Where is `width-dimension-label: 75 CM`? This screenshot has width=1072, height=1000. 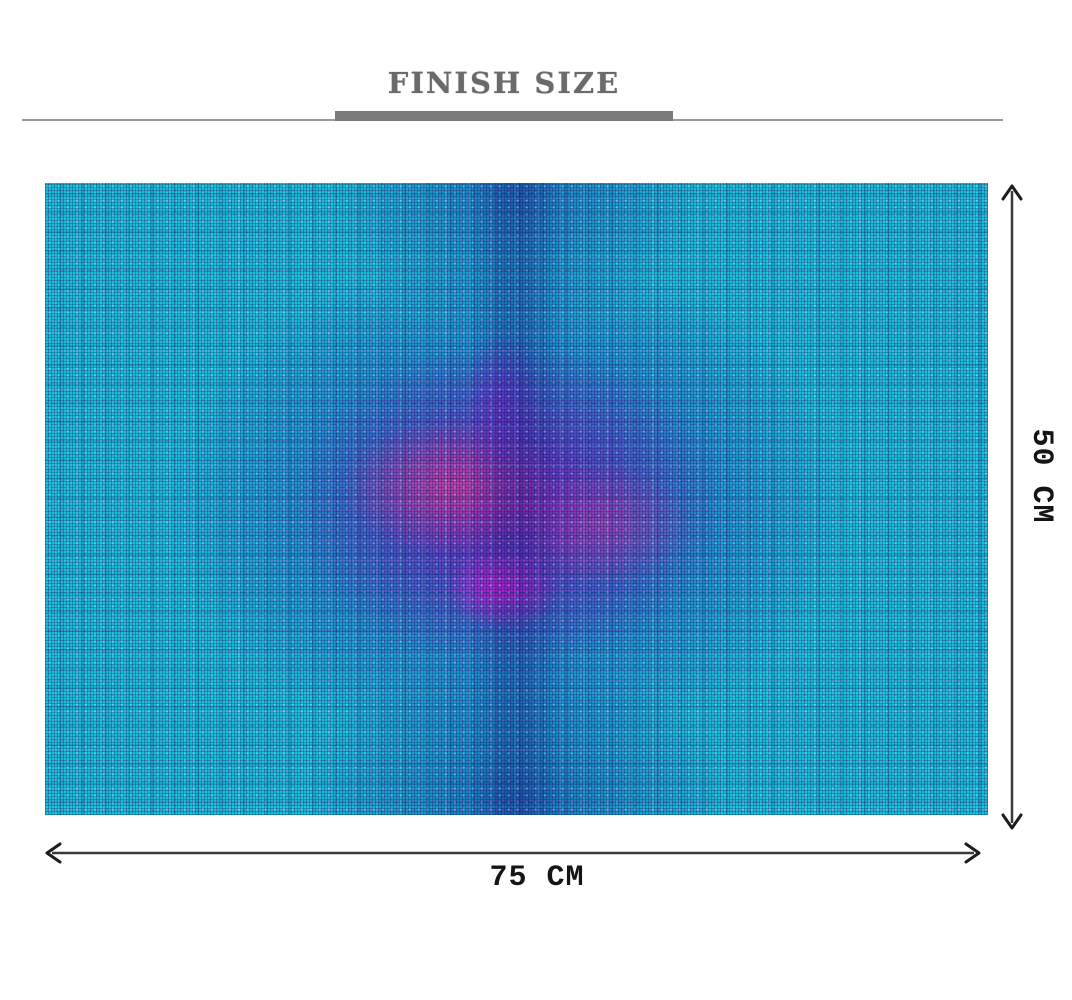 width-dimension-label: 75 CM is located at coordinates (537, 878).